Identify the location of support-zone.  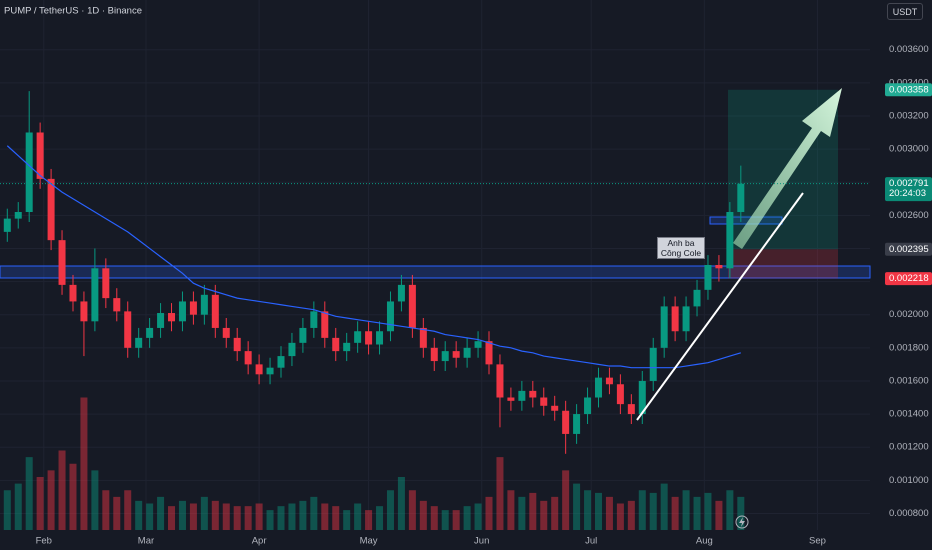
(435, 272).